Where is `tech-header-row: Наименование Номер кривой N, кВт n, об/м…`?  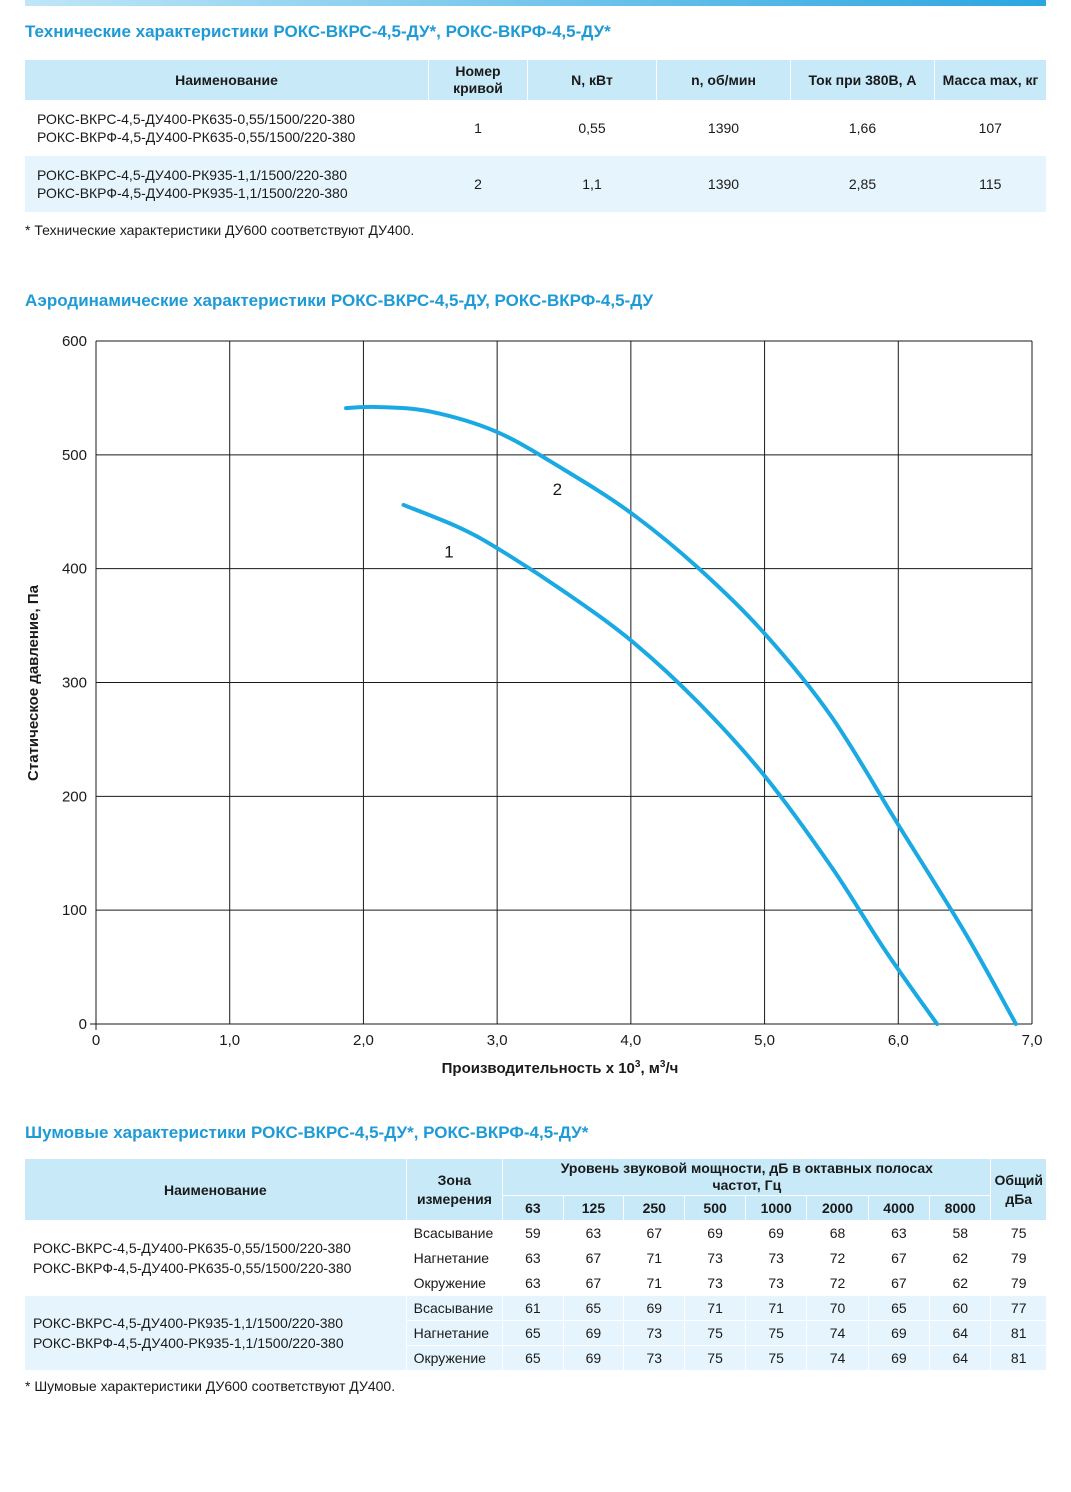 tech-header-row: Наименование Номер кривой N, кВт n, об/м… is located at coordinates (535, 80).